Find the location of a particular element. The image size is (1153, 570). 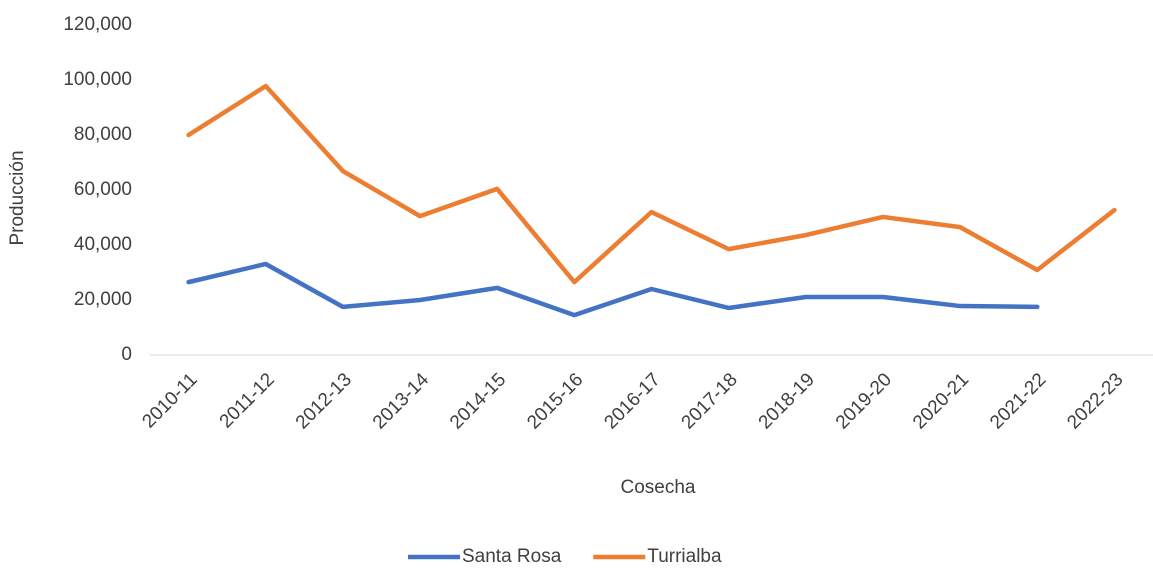

x-tick-label: 2017-18 is located at coordinates (710, 401).